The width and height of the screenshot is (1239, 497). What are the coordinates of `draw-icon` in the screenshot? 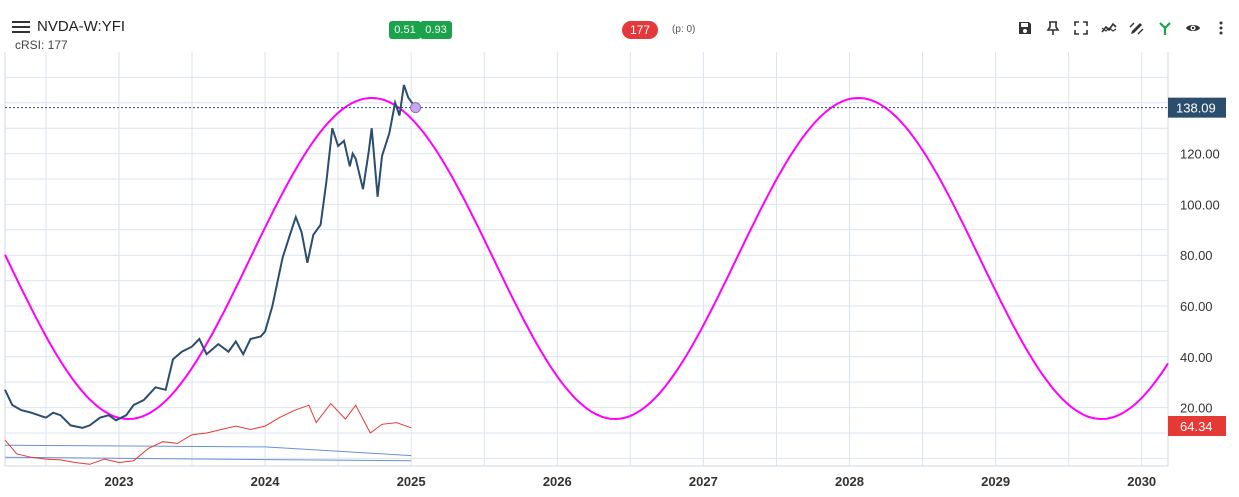 It's located at (1137, 28).